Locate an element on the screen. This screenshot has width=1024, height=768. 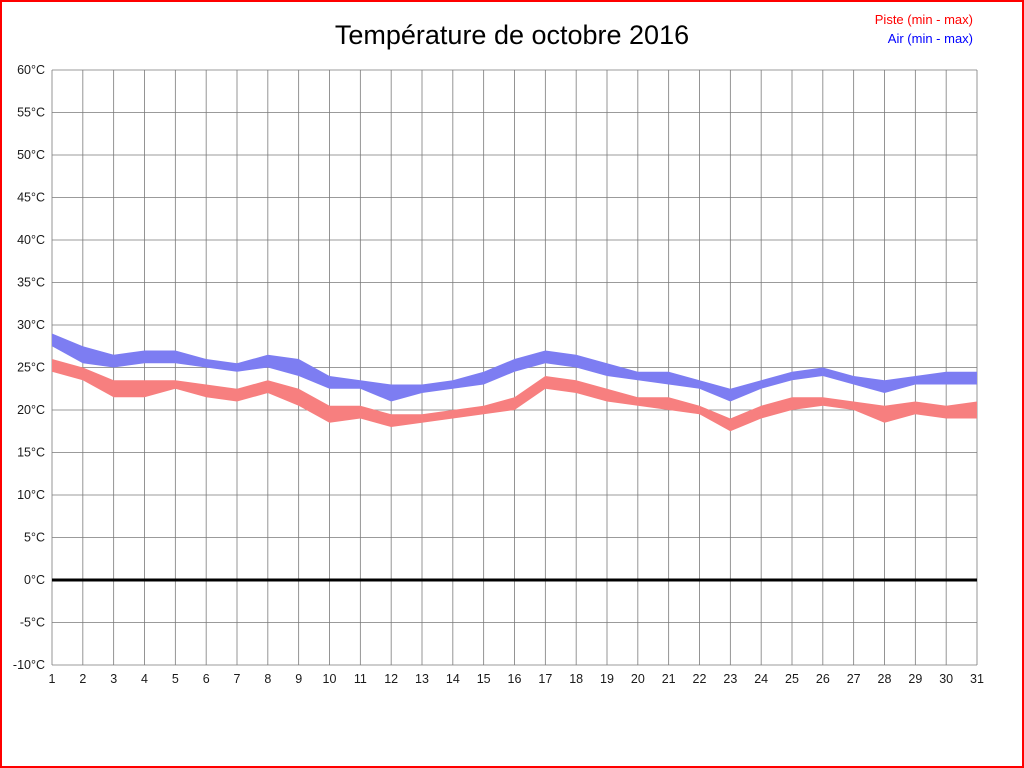
svg-text: 10°C is located at coordinates (31, 495).